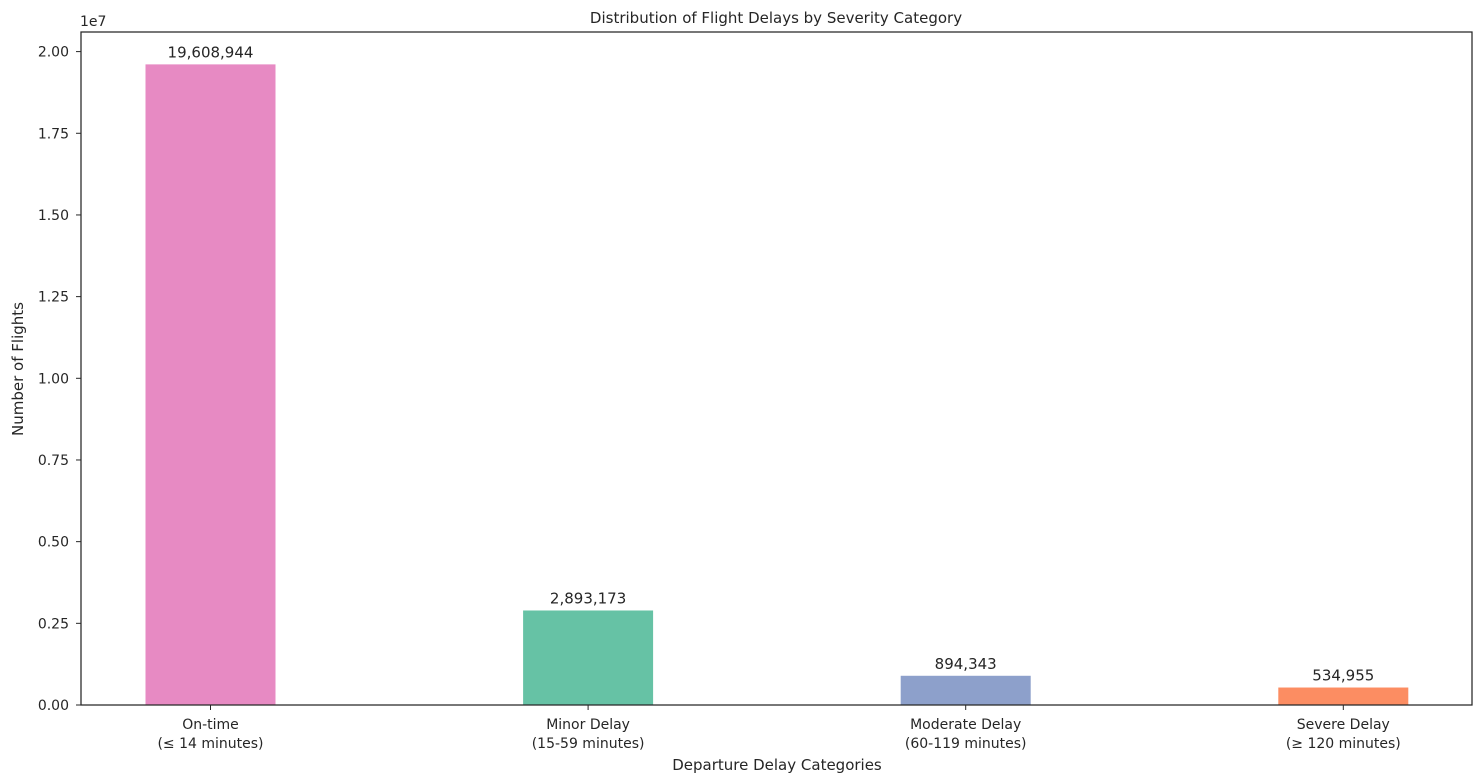  I want to click on x-tick-label-detail: (≤ 14 minutes), so click(210, 744).